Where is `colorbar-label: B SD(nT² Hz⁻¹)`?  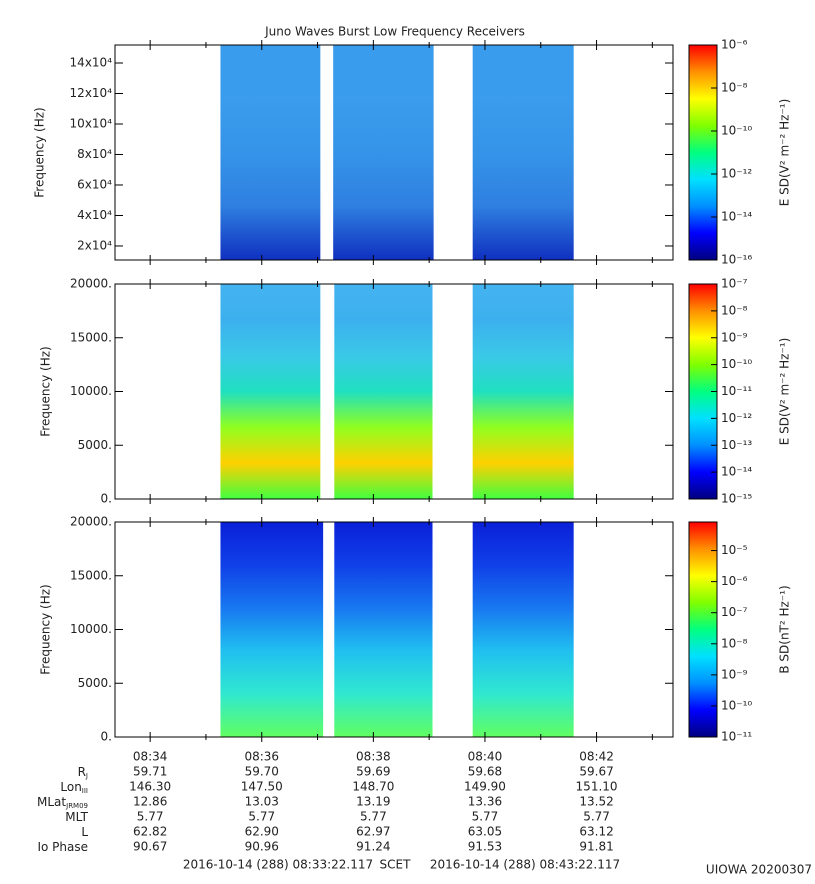
colorbar-label: B SD(nT² Hz⁻¹) is located at coordinates (785, 629).